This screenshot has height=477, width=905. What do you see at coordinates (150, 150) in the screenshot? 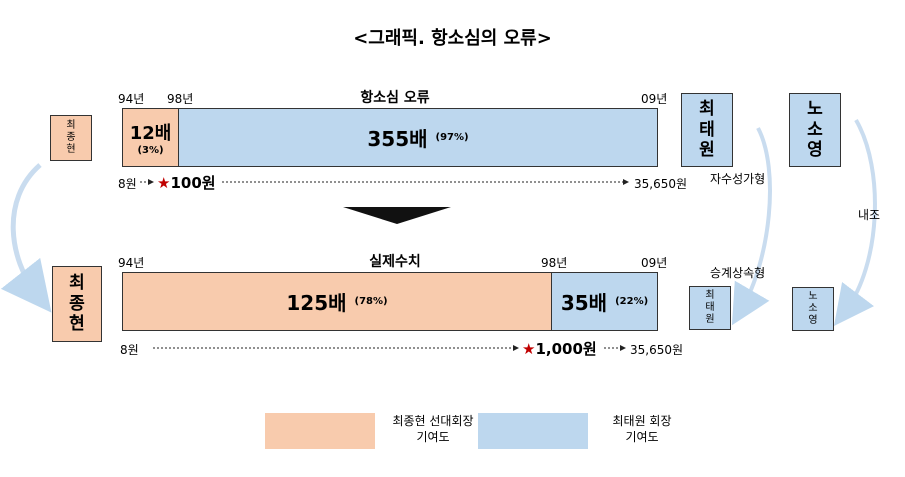
I see `top-seg1-pct: (3%)` at bounding box center [150, 150].